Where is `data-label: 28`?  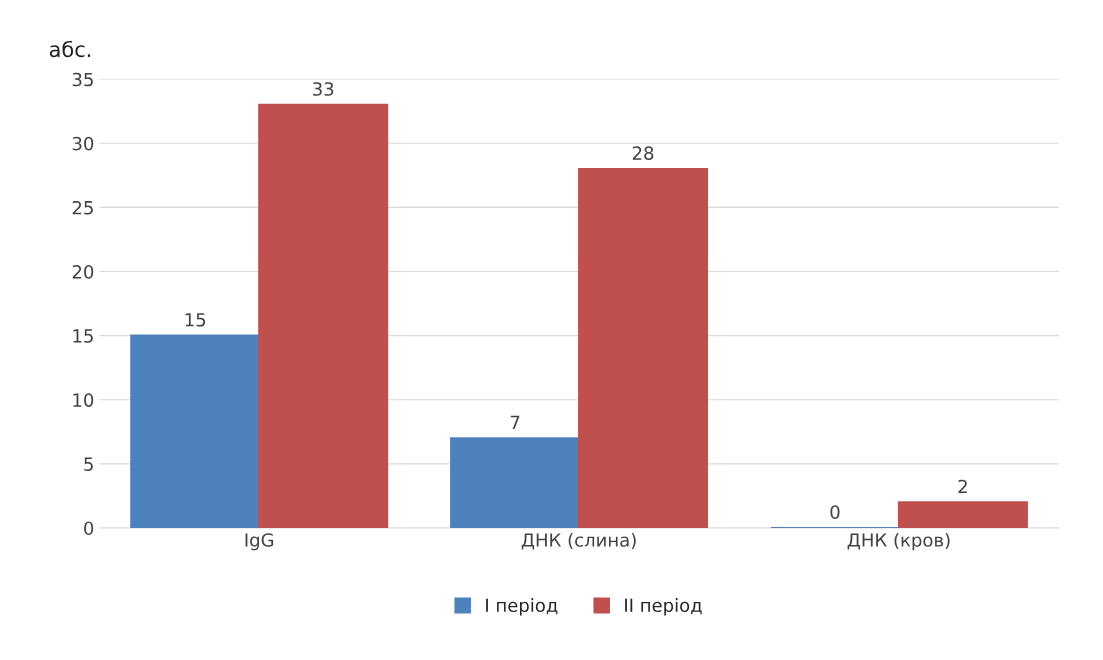 data-label: 28 is located at coordinates (643, 153).